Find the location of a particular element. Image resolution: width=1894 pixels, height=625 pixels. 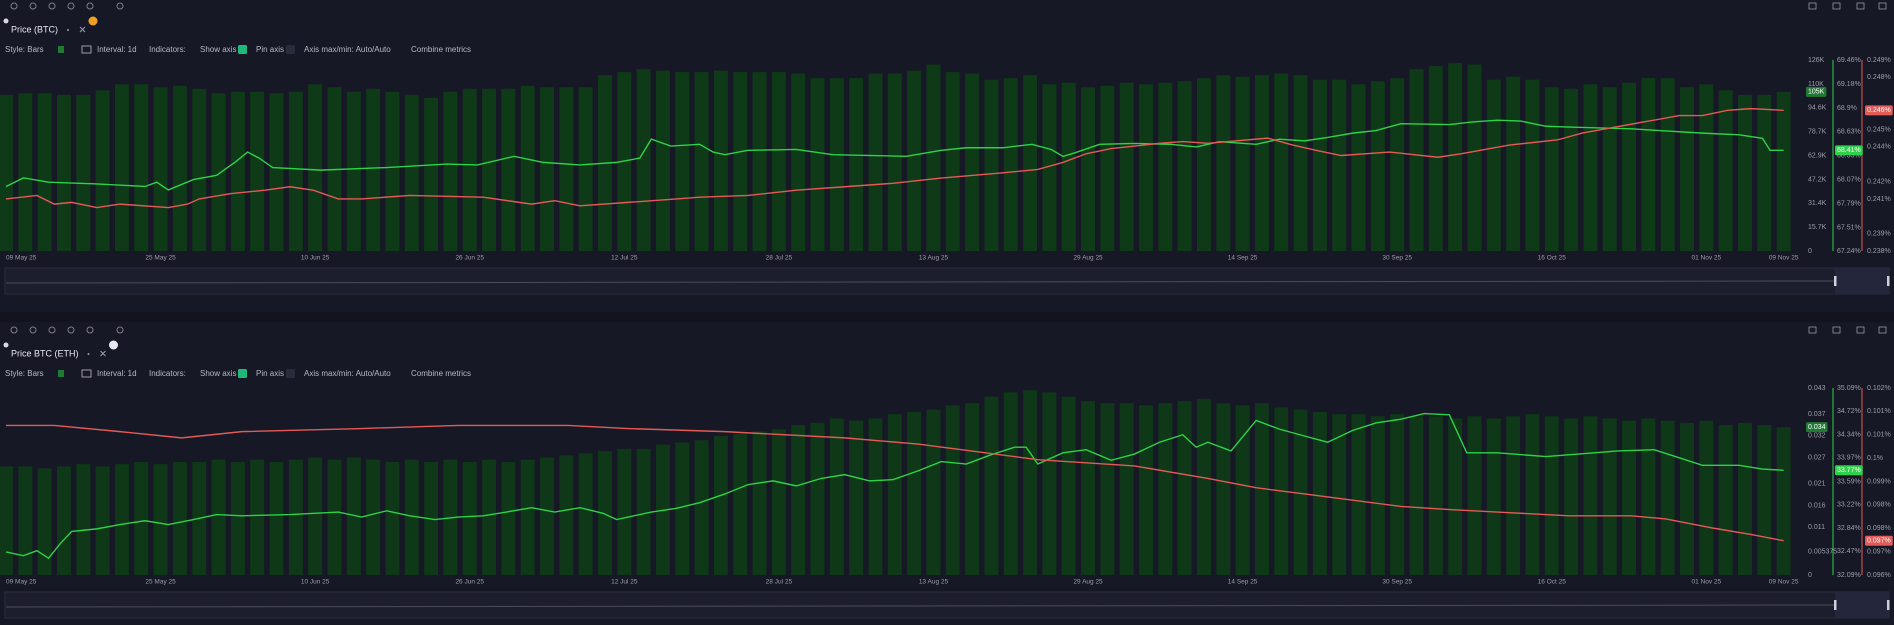

y-tick-label: 34.34% is located at coordinates (1849, 435).